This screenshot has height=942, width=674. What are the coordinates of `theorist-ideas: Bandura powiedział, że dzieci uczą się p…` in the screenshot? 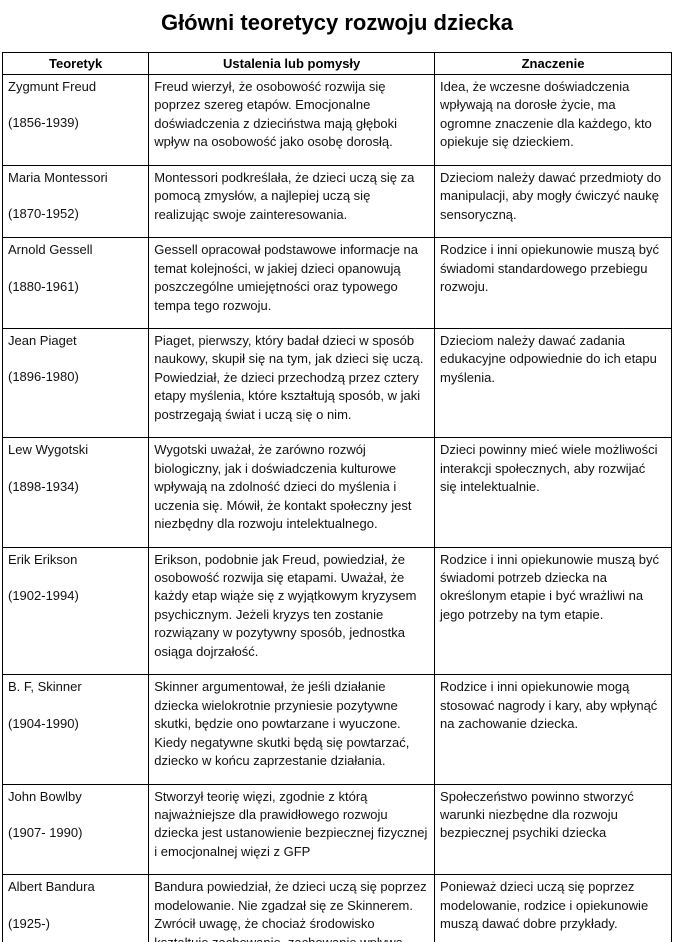 It's located at (292, 908).